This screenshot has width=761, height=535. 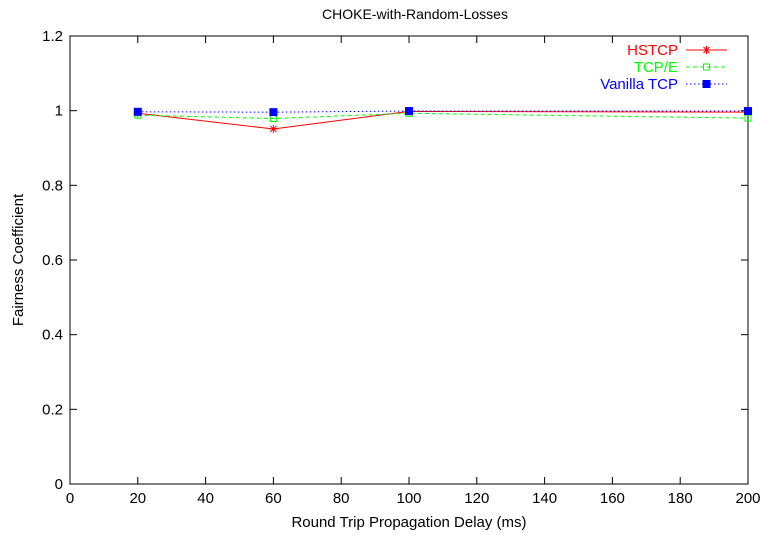 I want to click on x-tick-label: 120, so click(x=476, y=498).